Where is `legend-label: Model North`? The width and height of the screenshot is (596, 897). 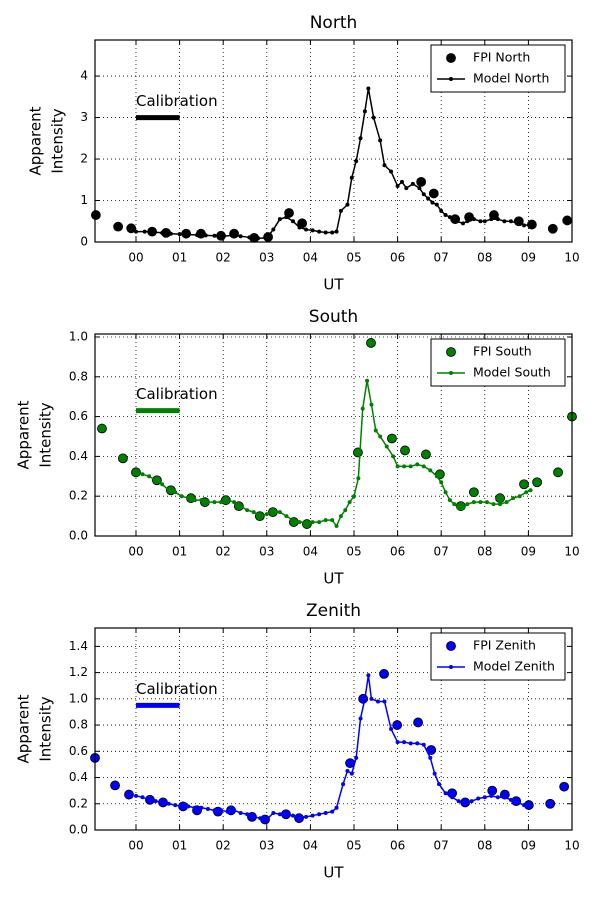 legend-label: Model North is located at coordinates (511, 78).